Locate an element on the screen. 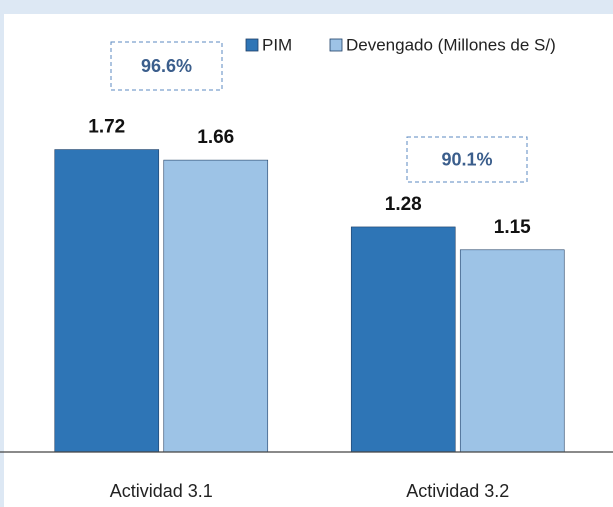 The width and height of the screenshot is (613, 507). annotation: 90.1% is located at coordinates (466, 159).